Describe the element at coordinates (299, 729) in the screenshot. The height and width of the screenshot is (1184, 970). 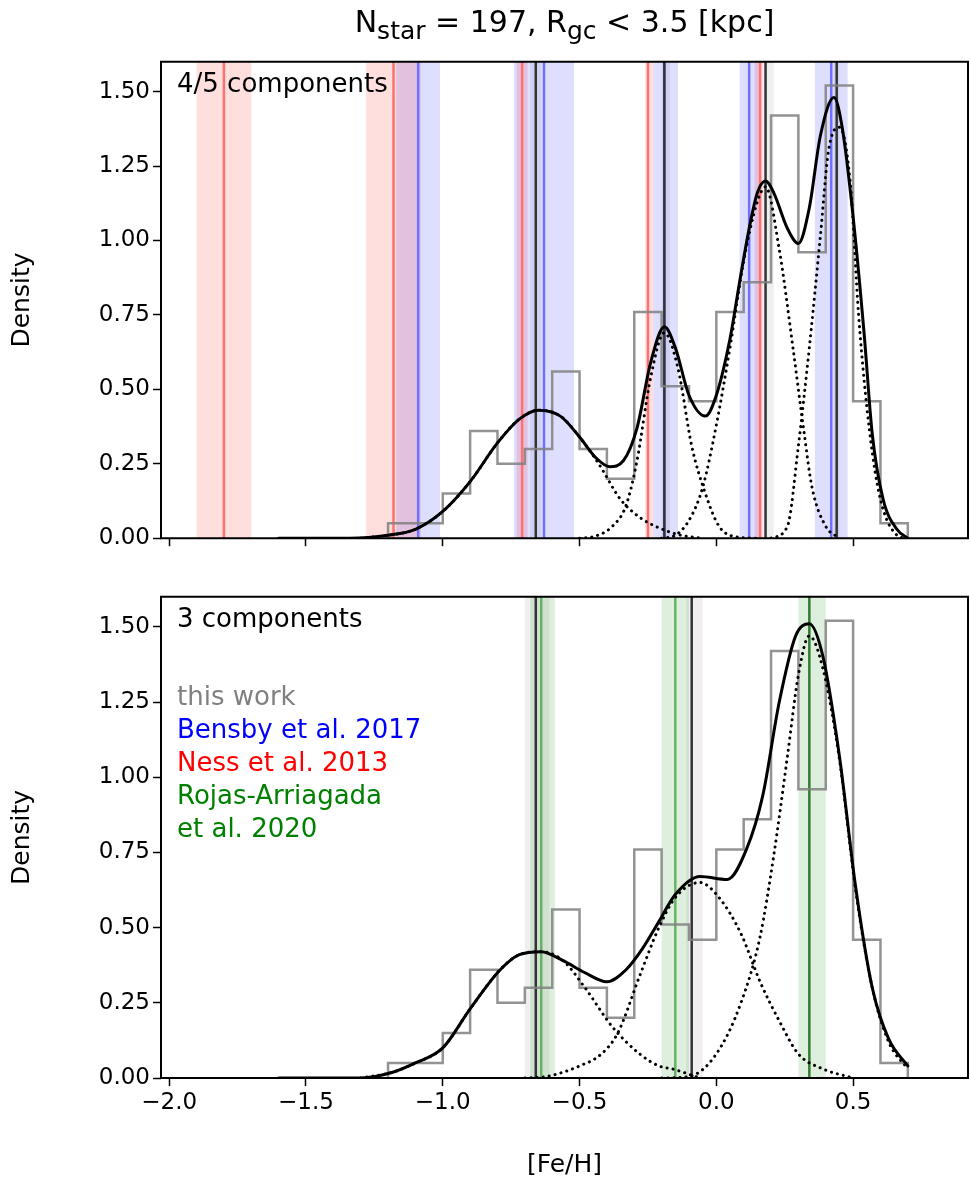
I see `text: Bensby et al. 2017` at that location.